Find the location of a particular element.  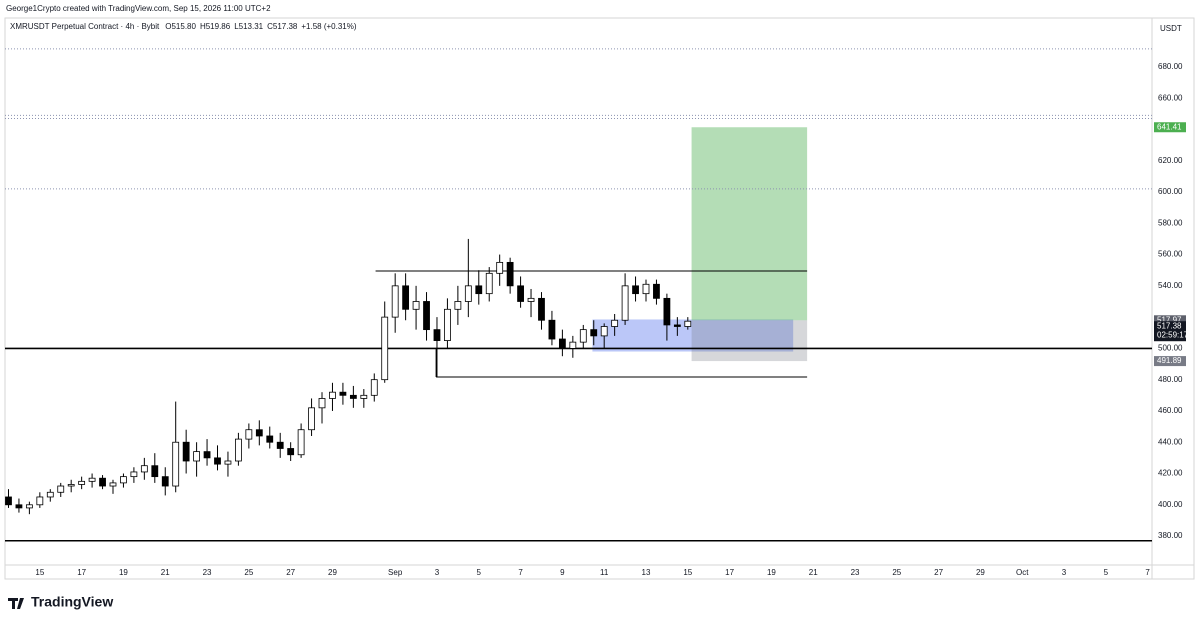

target-tag-bg is located at coordinates (1170, 127).